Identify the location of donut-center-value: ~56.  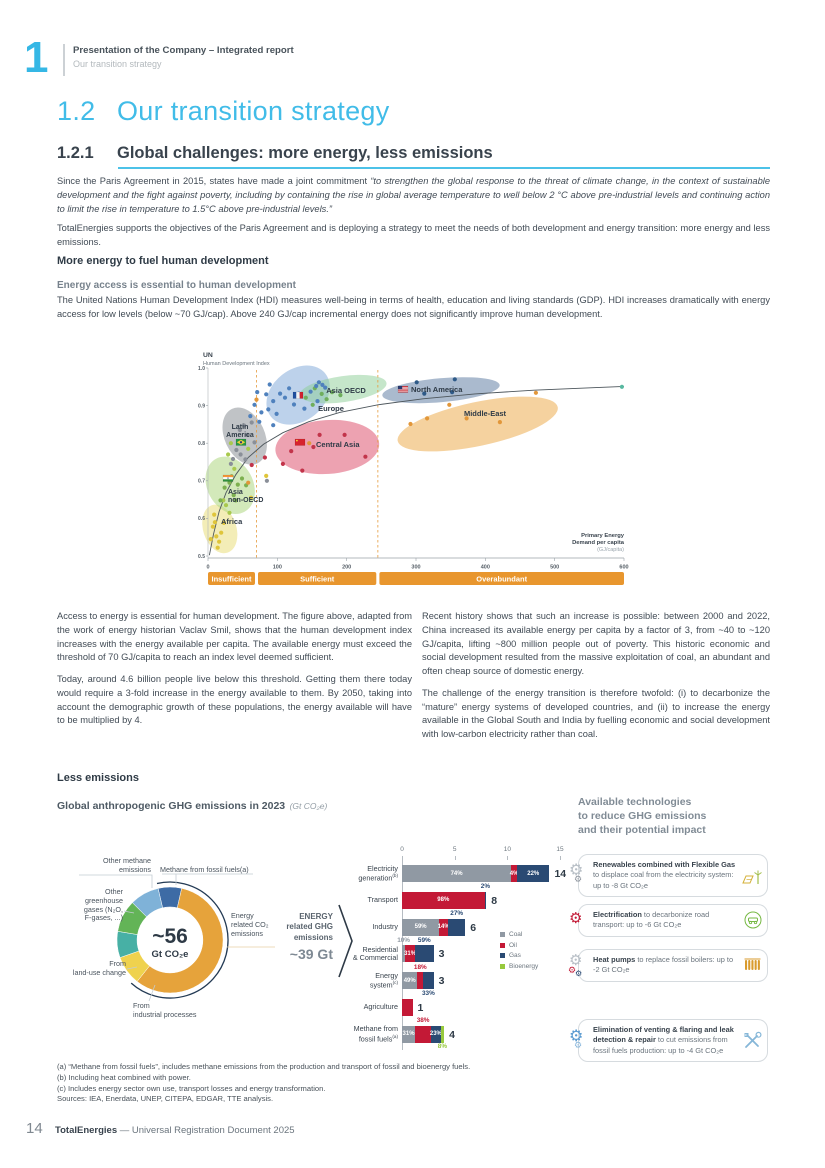
(170, 936).